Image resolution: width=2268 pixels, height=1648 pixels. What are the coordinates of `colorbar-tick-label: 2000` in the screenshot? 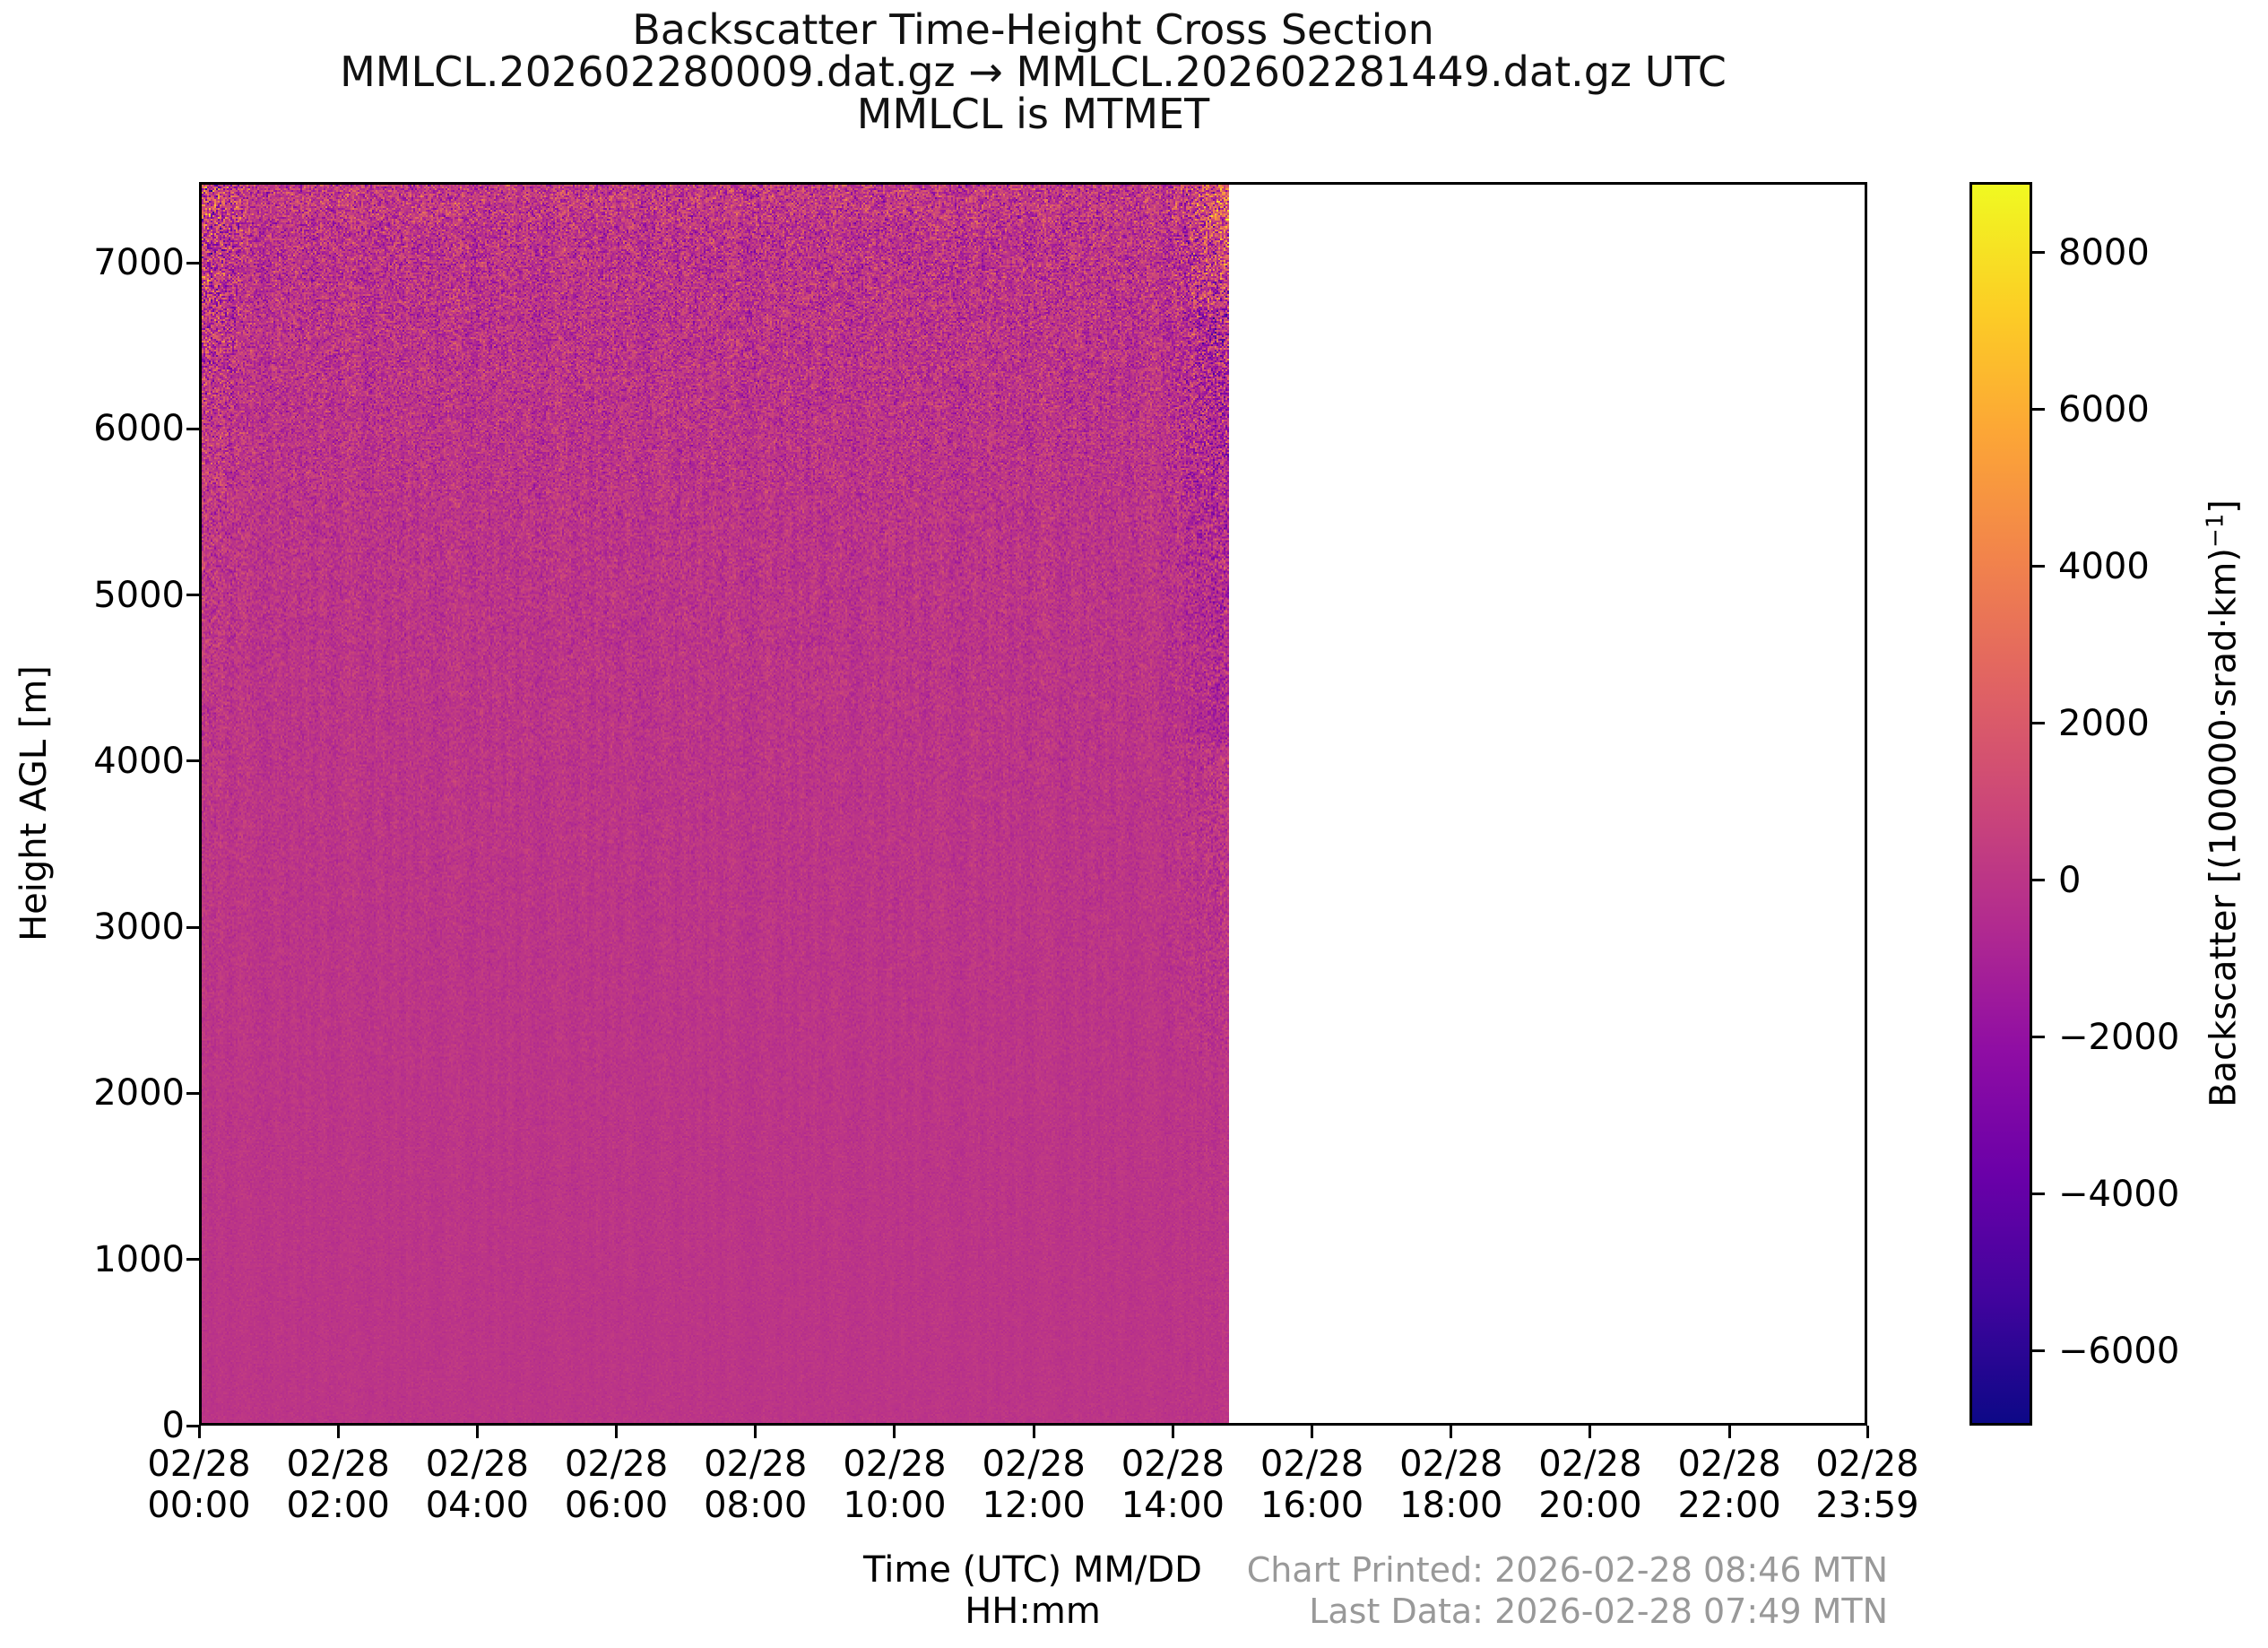 It's located at (2104, 723).